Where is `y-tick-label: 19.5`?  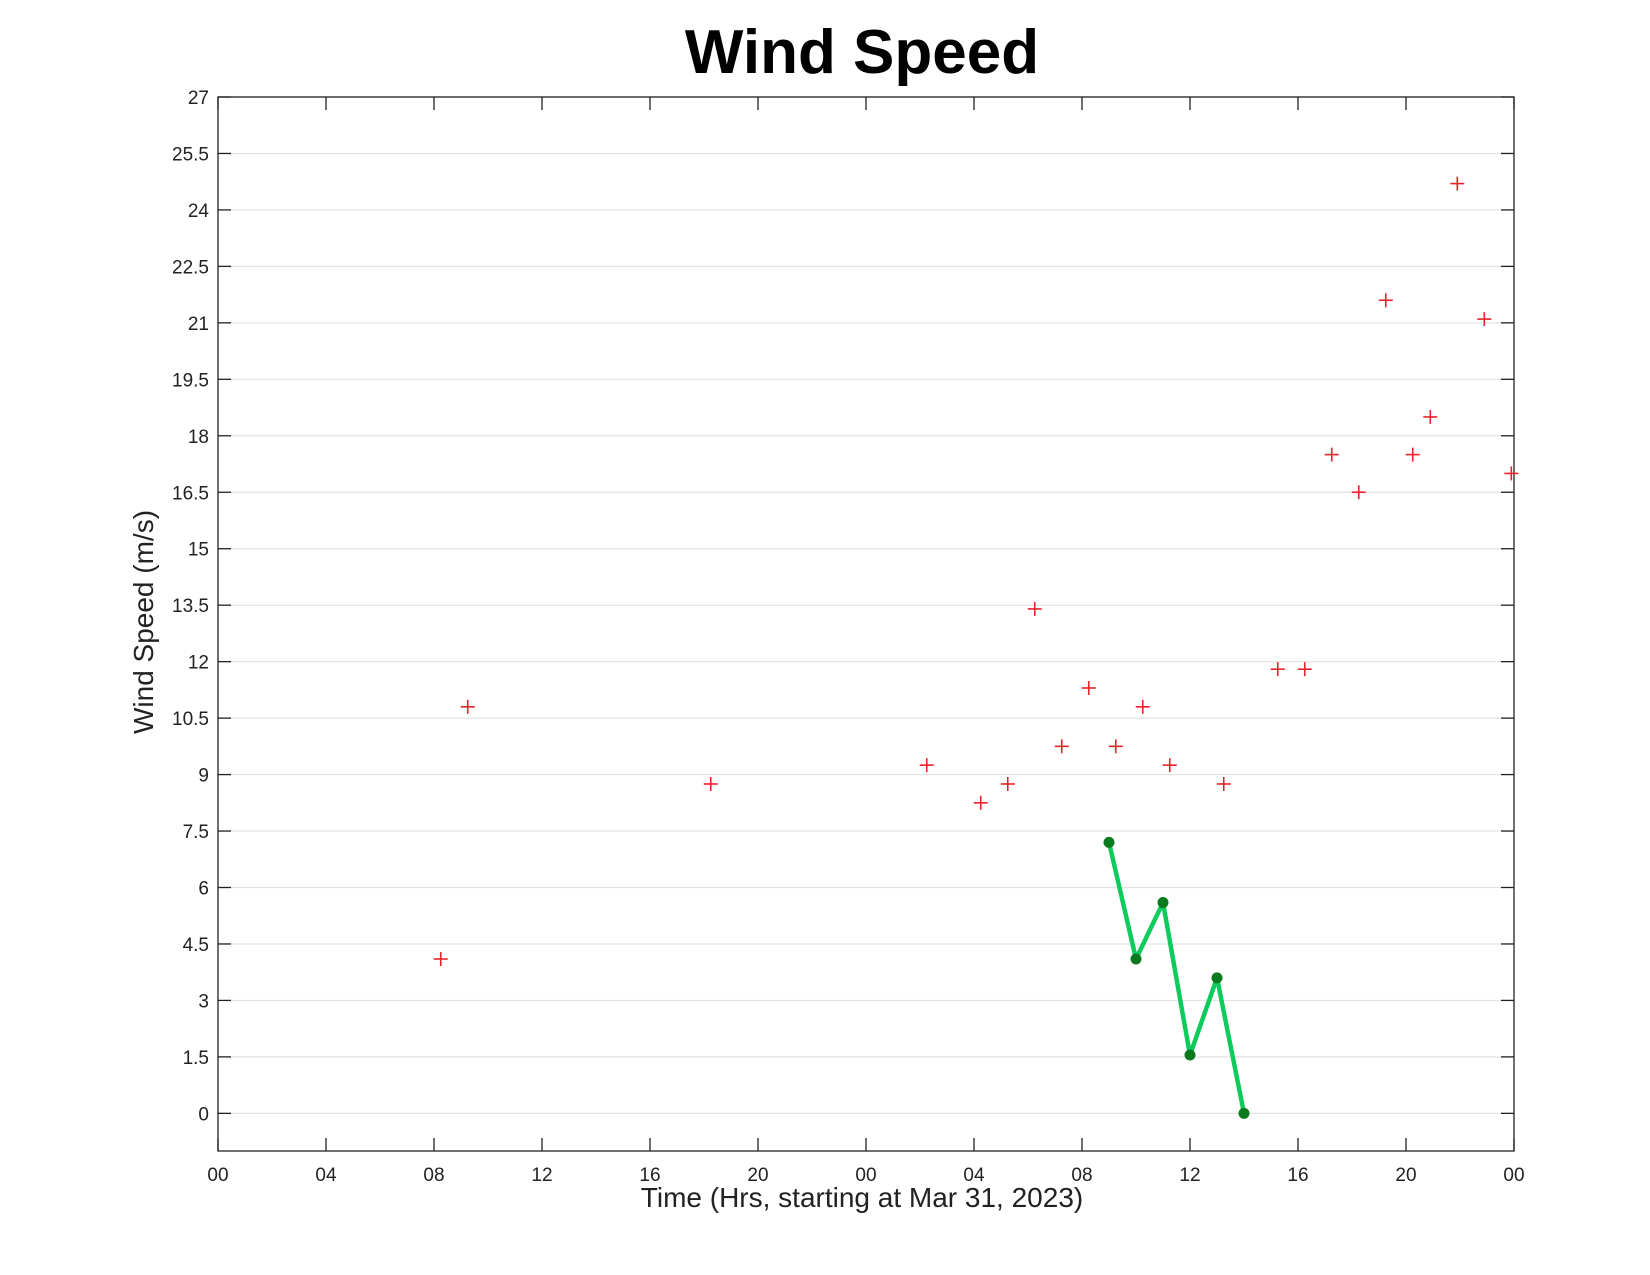
y-tick-label: 19.5 is located at coordinates (190, 380).